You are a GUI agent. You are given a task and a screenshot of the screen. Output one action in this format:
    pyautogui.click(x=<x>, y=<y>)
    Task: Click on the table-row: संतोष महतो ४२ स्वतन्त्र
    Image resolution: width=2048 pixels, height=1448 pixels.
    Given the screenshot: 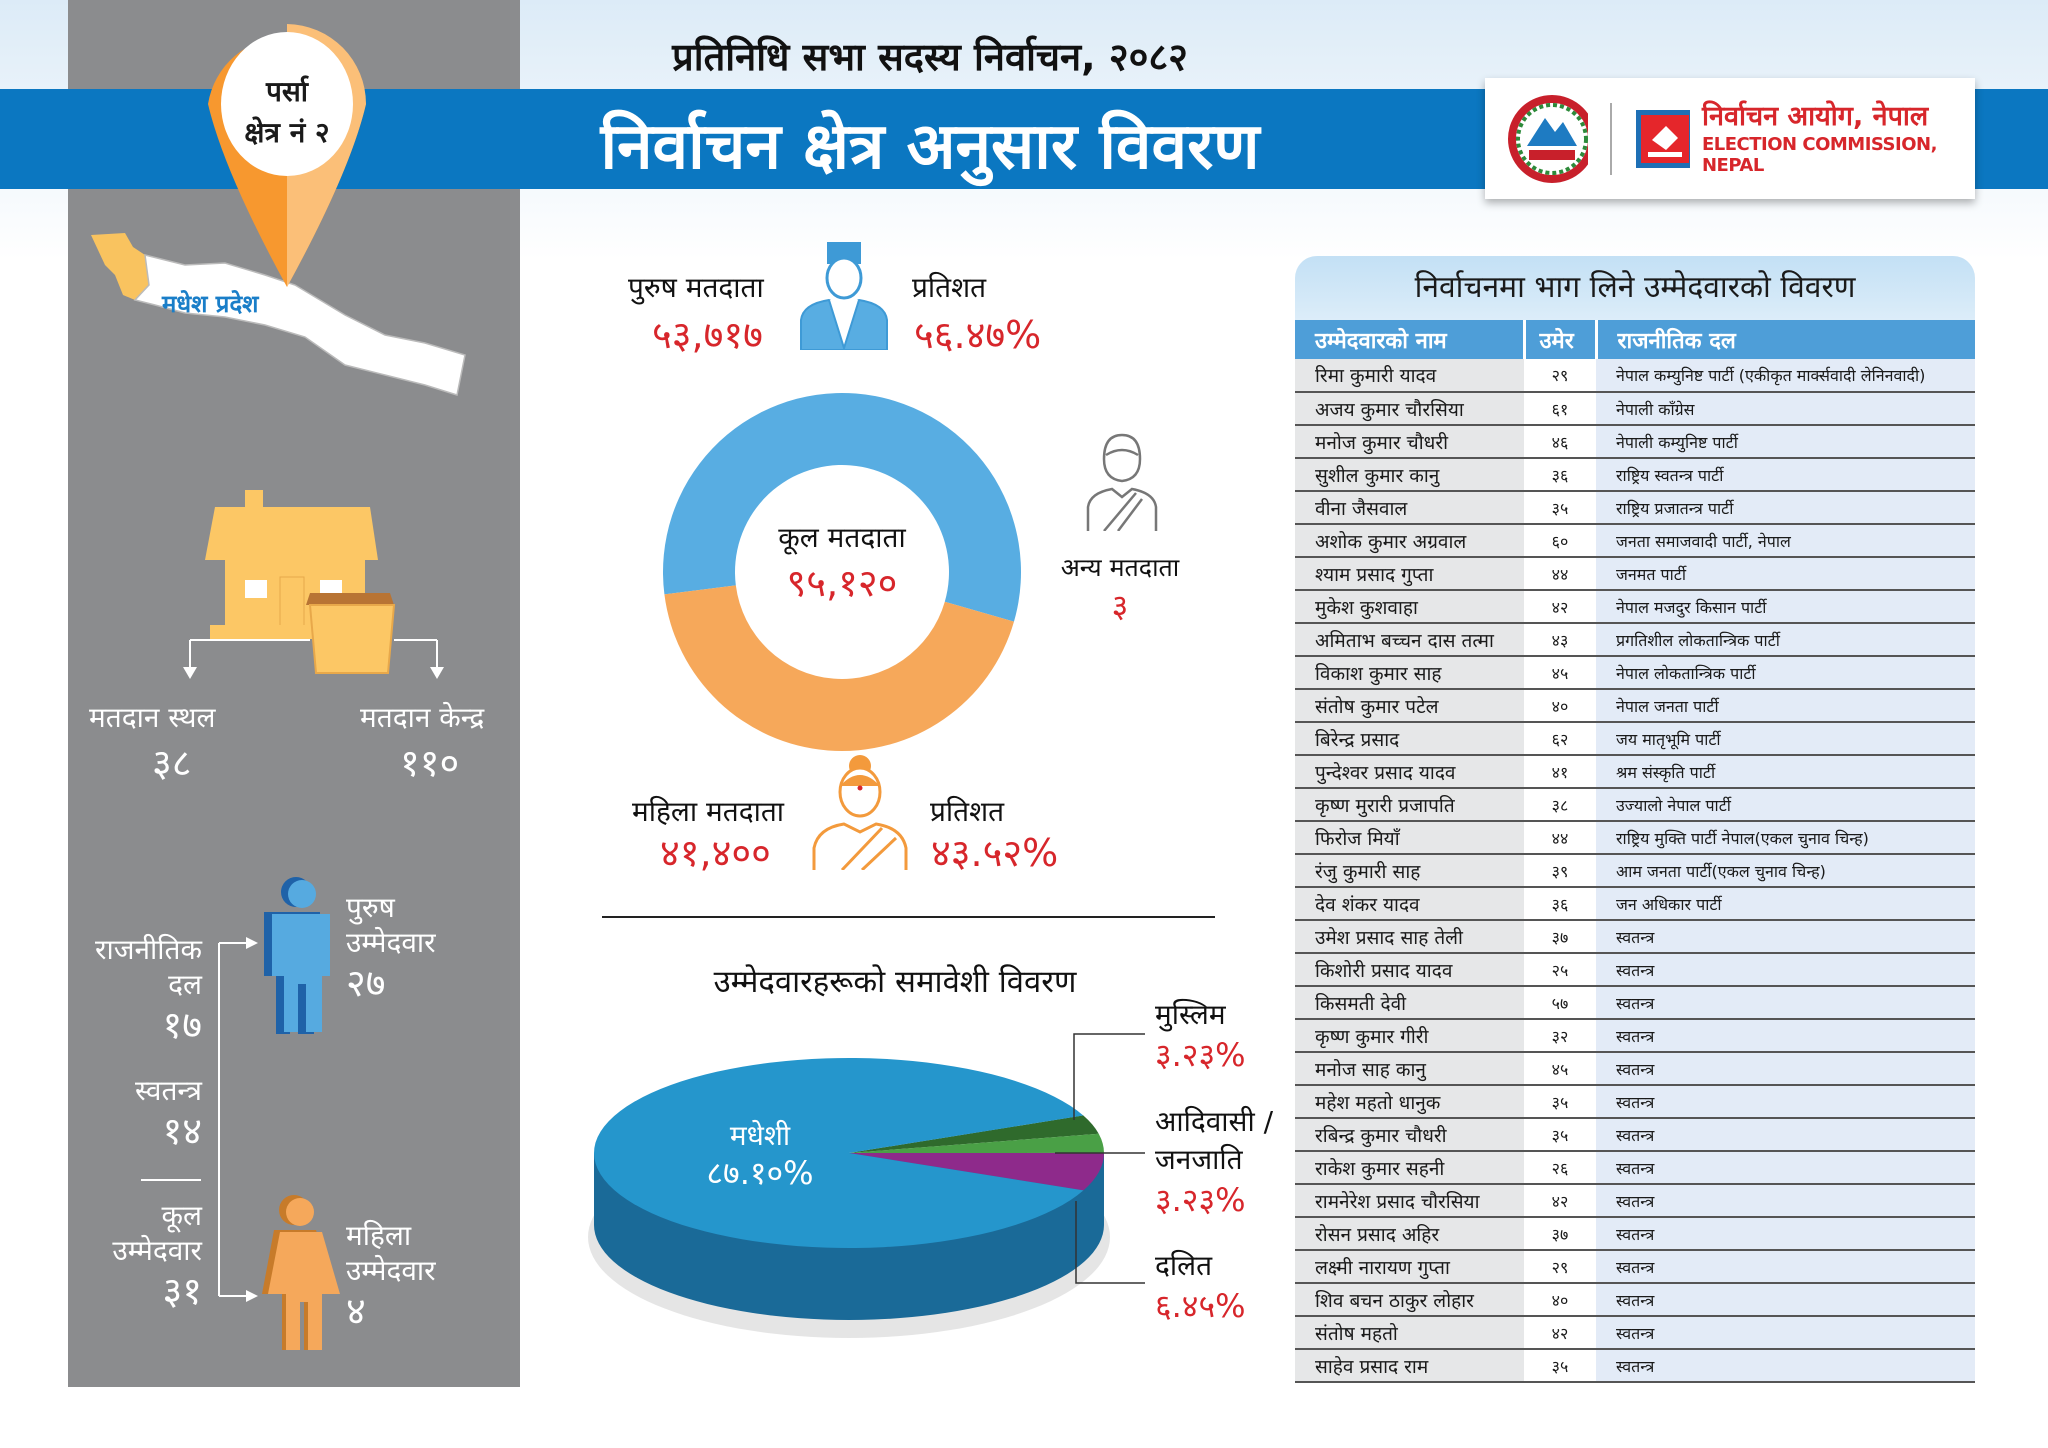 What is the action you would take?
    pyautogui.click(x=1635, y=1333)
    